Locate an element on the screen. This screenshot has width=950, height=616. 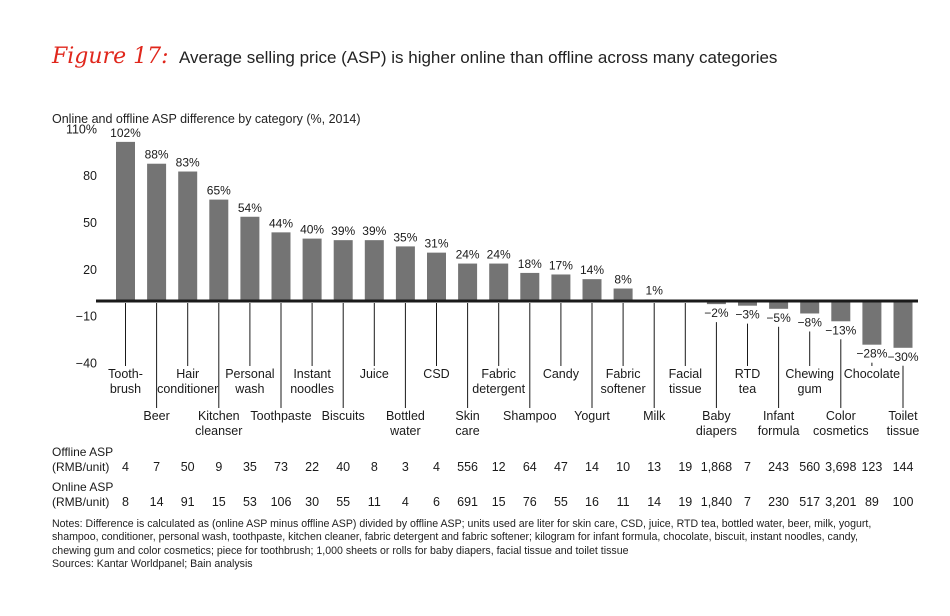
value-label: 18% is located at coordinates (530, 264).